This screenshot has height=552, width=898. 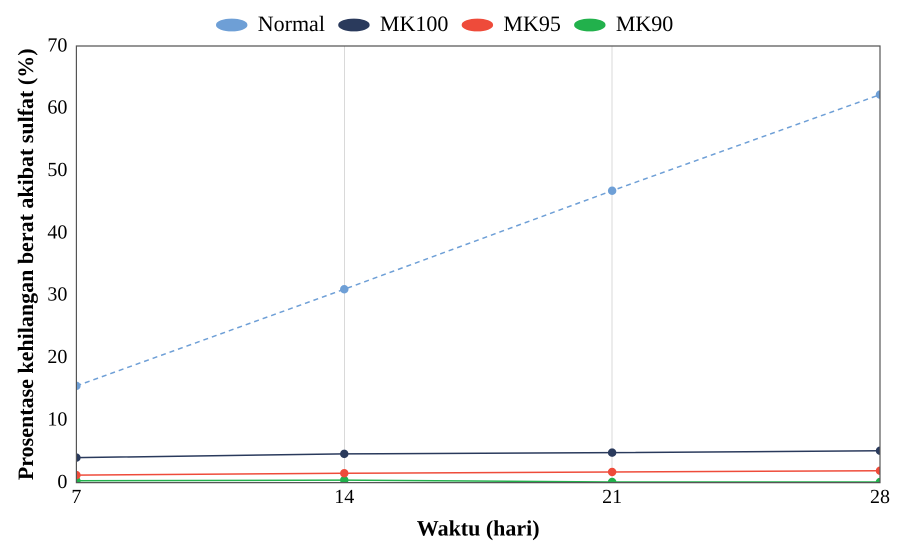 I want to click on x-tick-label: 28, so click(x=880, y=497).